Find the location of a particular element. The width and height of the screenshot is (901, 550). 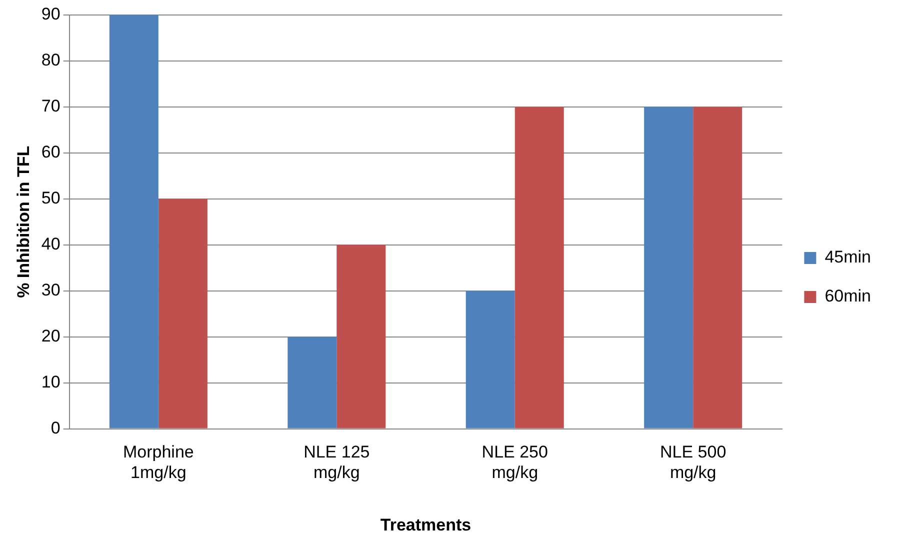

x-axis-title: Treatments is located at coordinates (426, 524).